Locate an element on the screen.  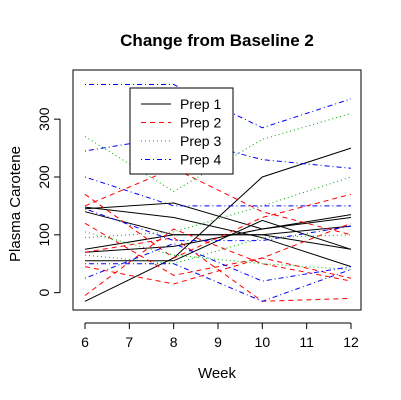
legend-box is located at coordinates (181, 131).